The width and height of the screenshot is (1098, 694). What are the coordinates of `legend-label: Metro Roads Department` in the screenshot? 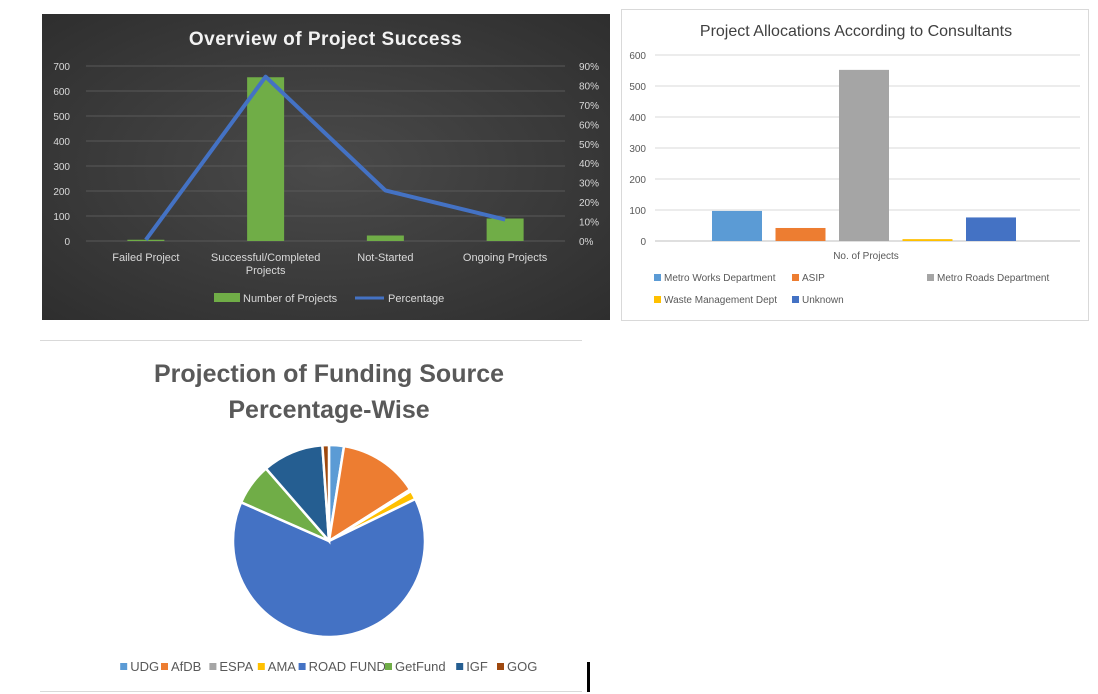 It's located at (993, 278).